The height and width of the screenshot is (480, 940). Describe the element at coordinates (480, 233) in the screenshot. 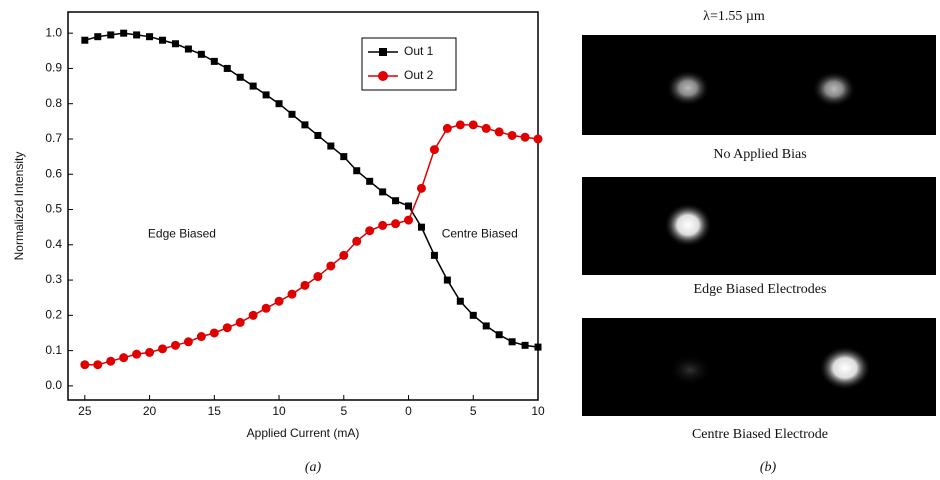

I see `annotation: Centre Biased` at that location.